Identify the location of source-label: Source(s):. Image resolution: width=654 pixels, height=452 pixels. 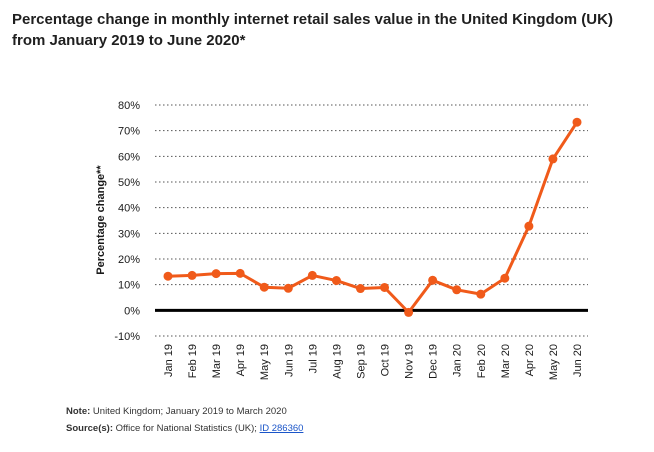
(89, 428).